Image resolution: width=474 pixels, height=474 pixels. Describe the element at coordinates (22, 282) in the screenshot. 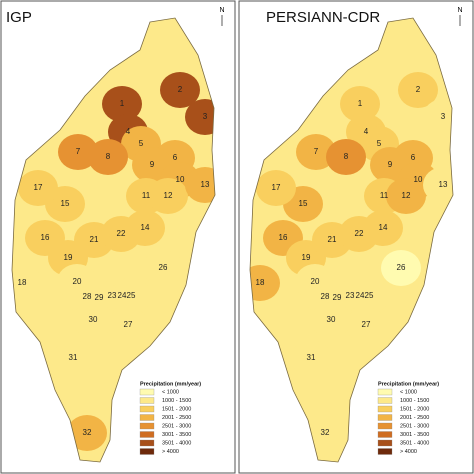

I see `region-label: 18` at that location.